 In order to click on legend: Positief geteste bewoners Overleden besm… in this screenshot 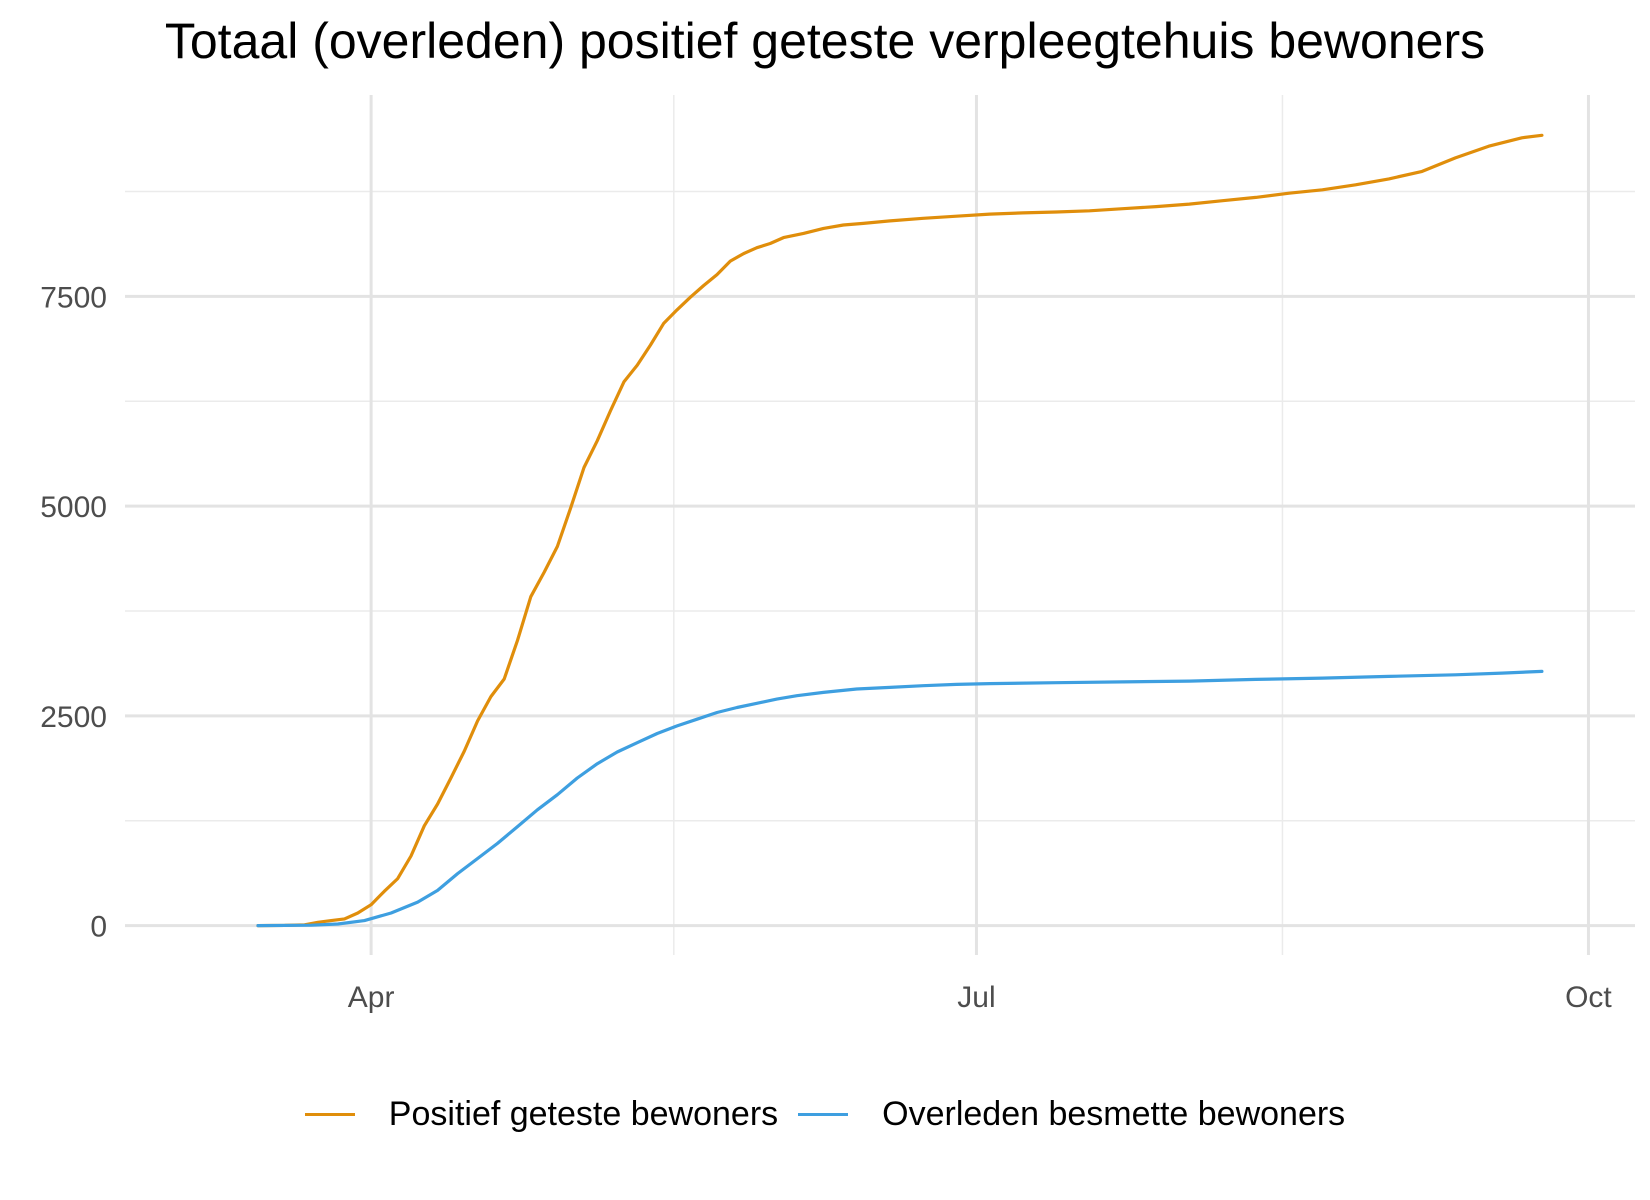, I will do `click(825, 1114)`.